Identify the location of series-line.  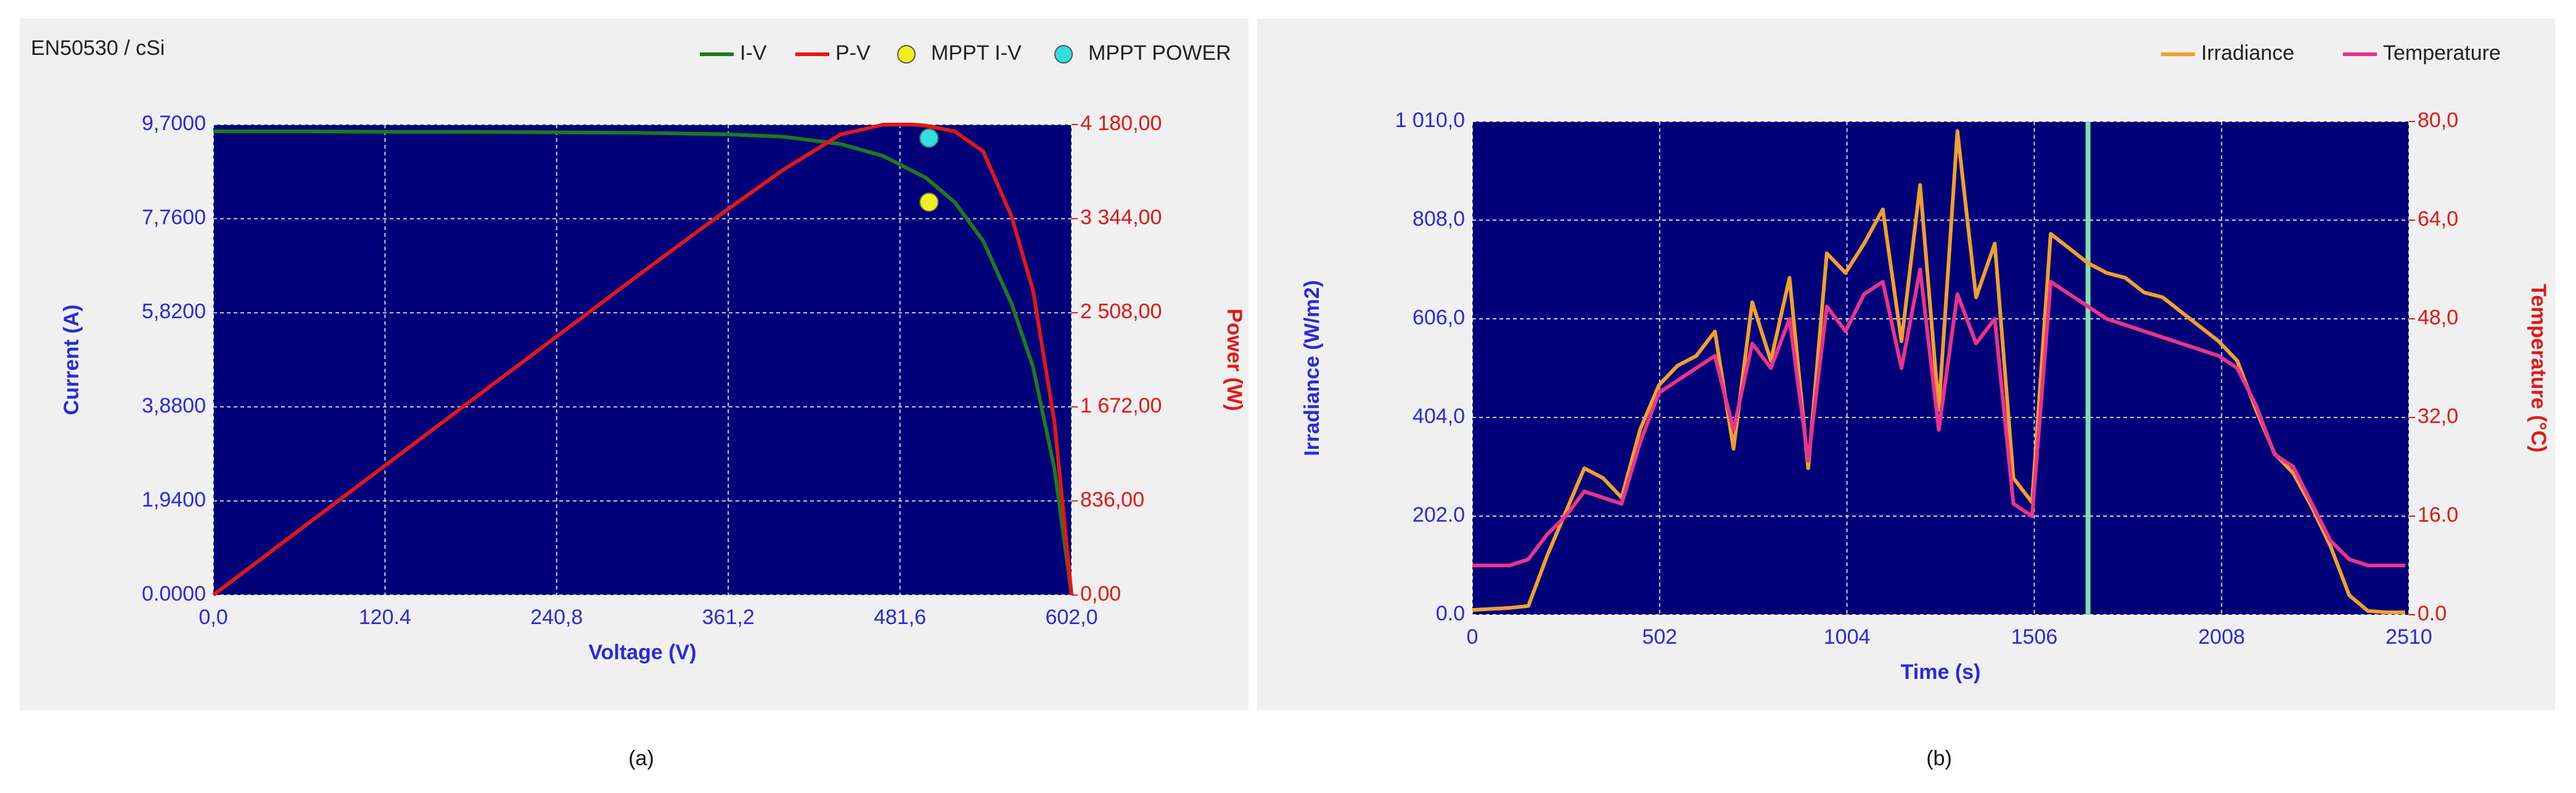
(1939, 417).